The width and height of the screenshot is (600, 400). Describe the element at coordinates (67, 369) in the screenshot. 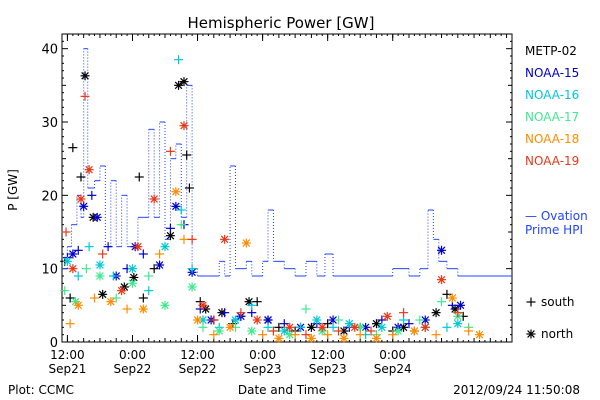

I see `x-tick-date: Sep21` at that location.